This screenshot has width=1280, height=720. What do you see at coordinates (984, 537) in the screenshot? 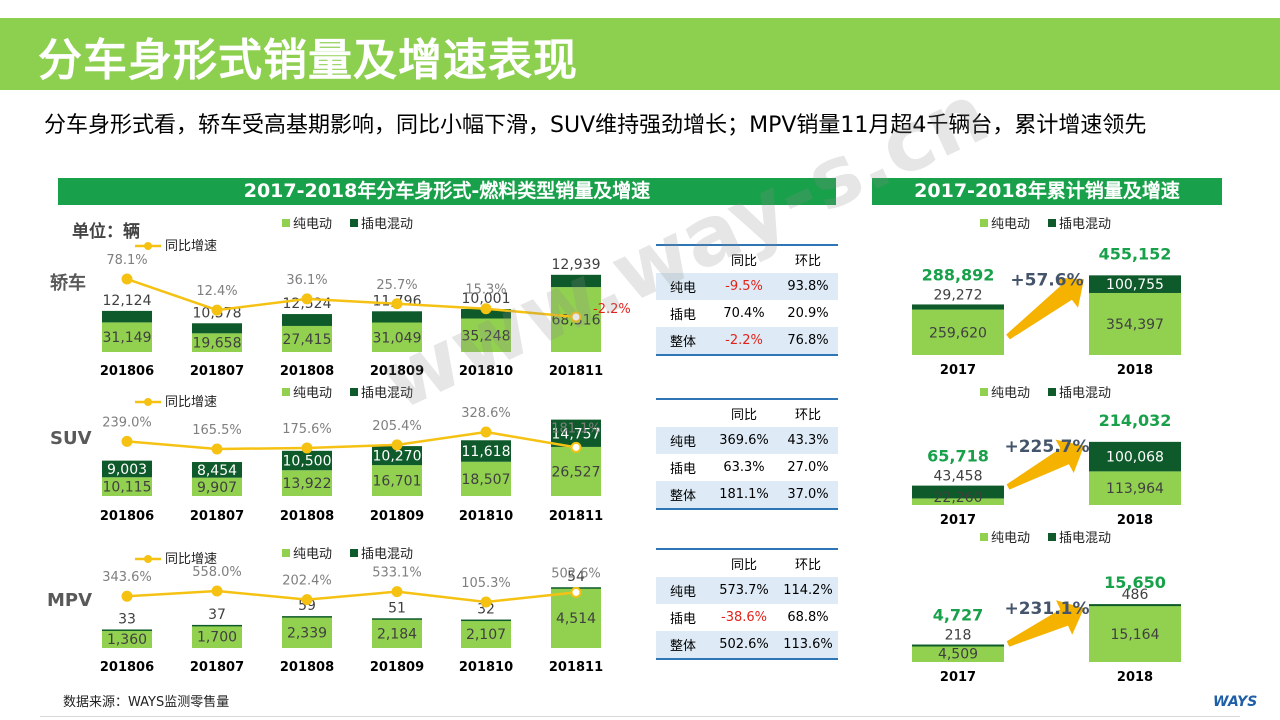
I see `mpv-cum-legend-bev-swatch` at bounding box center [984, 537].